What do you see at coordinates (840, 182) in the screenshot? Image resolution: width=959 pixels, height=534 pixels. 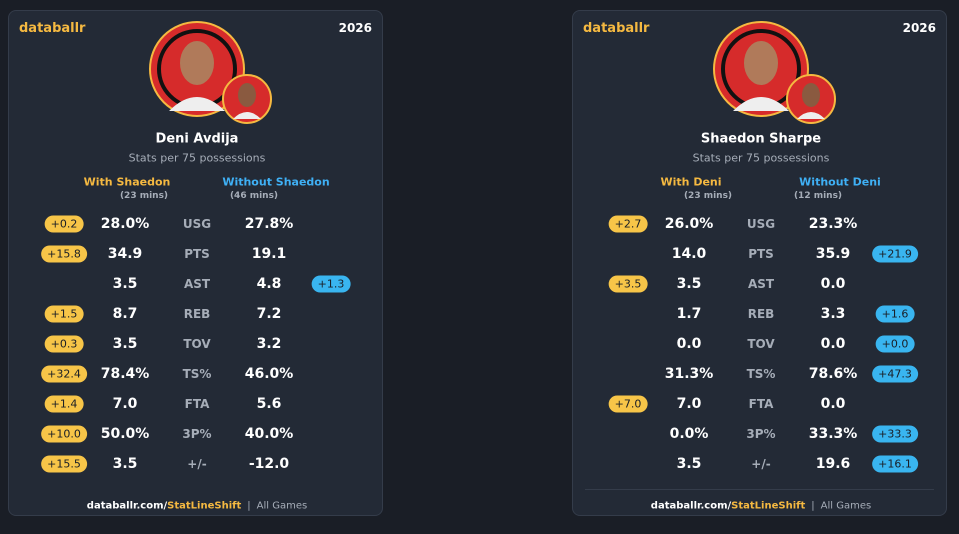 I see `without-header: Without Deni` at bounding box center [840, 182].